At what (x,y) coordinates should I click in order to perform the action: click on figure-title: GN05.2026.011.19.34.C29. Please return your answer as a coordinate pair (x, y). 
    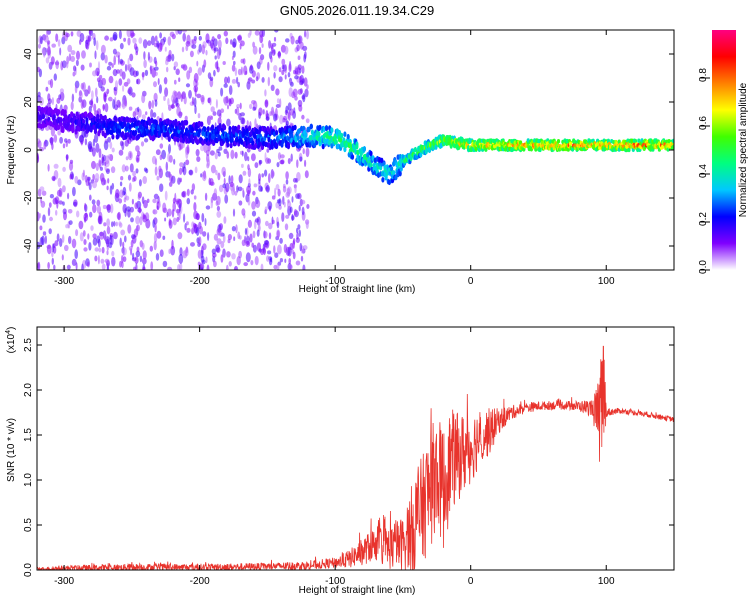
    Looking at the image, I should click on (357, 10).